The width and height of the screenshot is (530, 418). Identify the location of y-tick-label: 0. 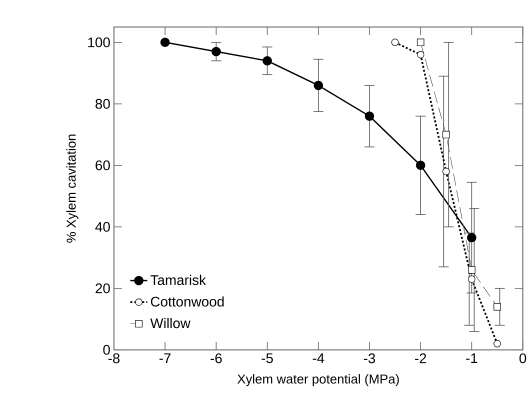
(106, 350).